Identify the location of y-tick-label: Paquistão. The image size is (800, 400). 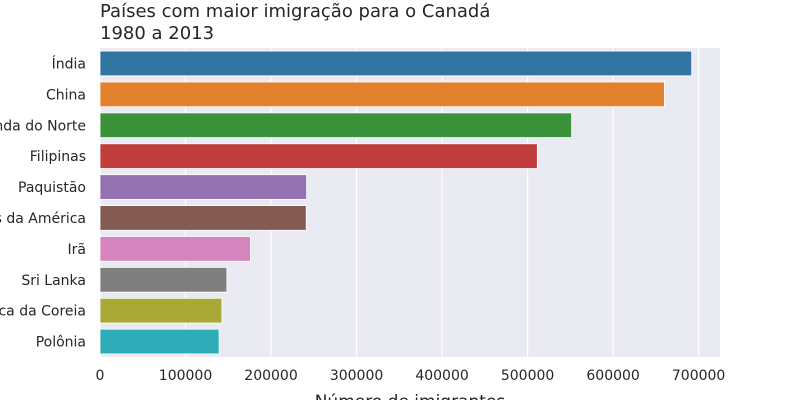
(52, 188).